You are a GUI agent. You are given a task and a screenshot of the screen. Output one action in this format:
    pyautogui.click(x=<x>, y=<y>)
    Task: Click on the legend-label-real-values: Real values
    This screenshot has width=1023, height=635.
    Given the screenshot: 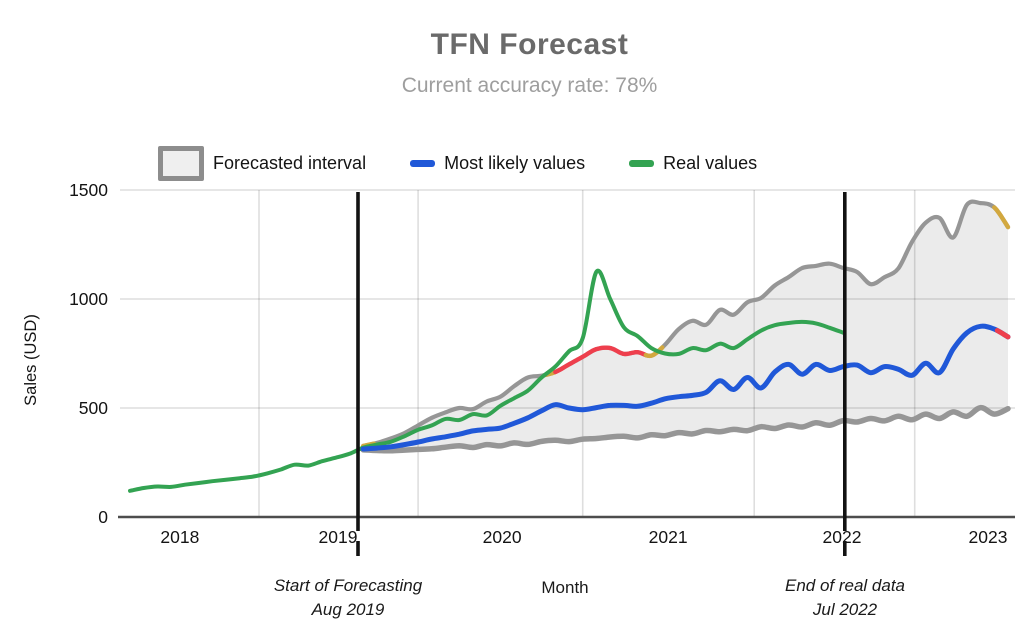 What is the action you would take?
    pyautogui.click(x=710, y=163)
    